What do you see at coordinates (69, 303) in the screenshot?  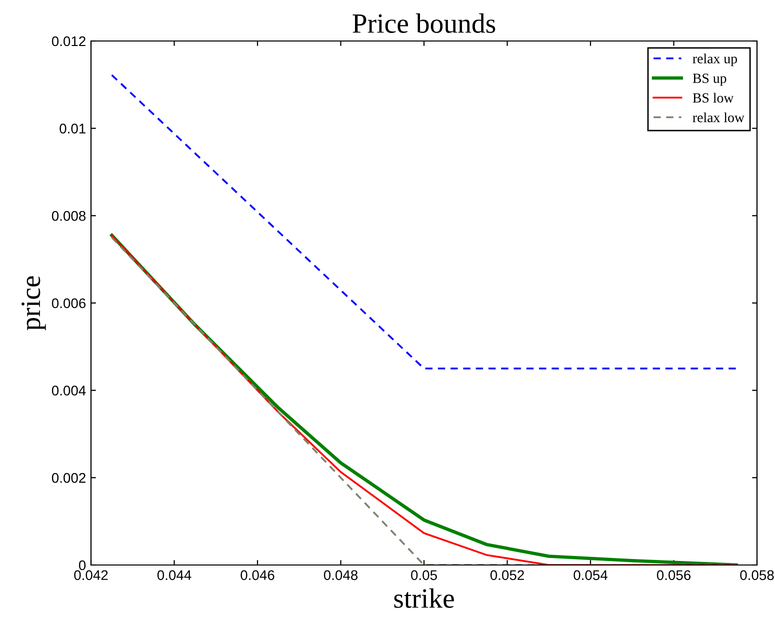 I see `y-tick-label: 0.006` at bounding box center [69, 303].